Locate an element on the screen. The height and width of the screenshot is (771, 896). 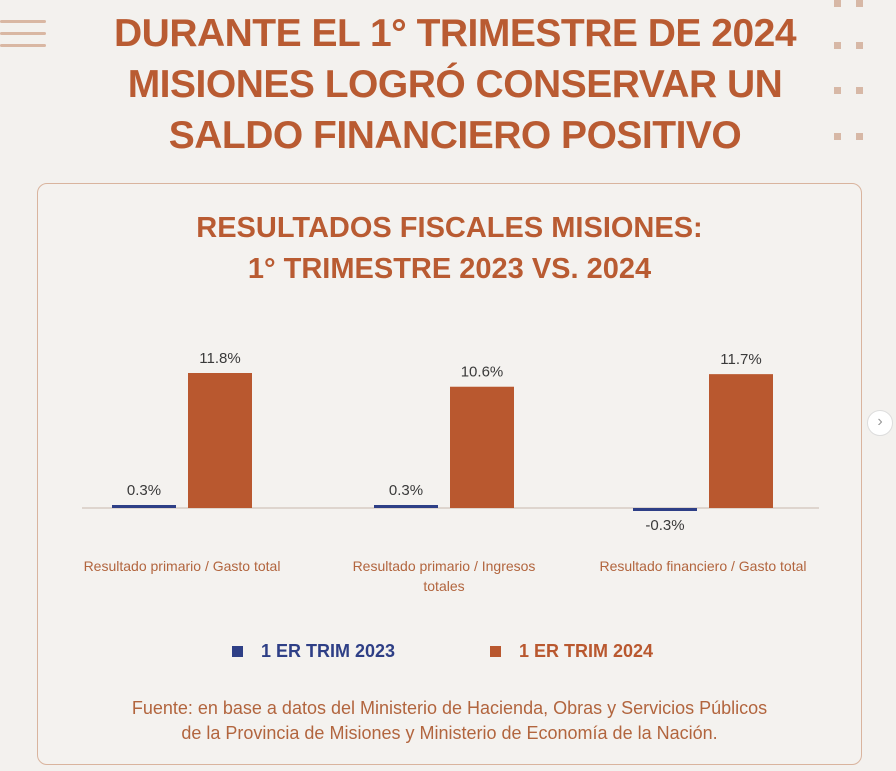
headline-line-2: MISIONES LOGRÓ CONSERVAR UN is located at coordinates (455, 84).